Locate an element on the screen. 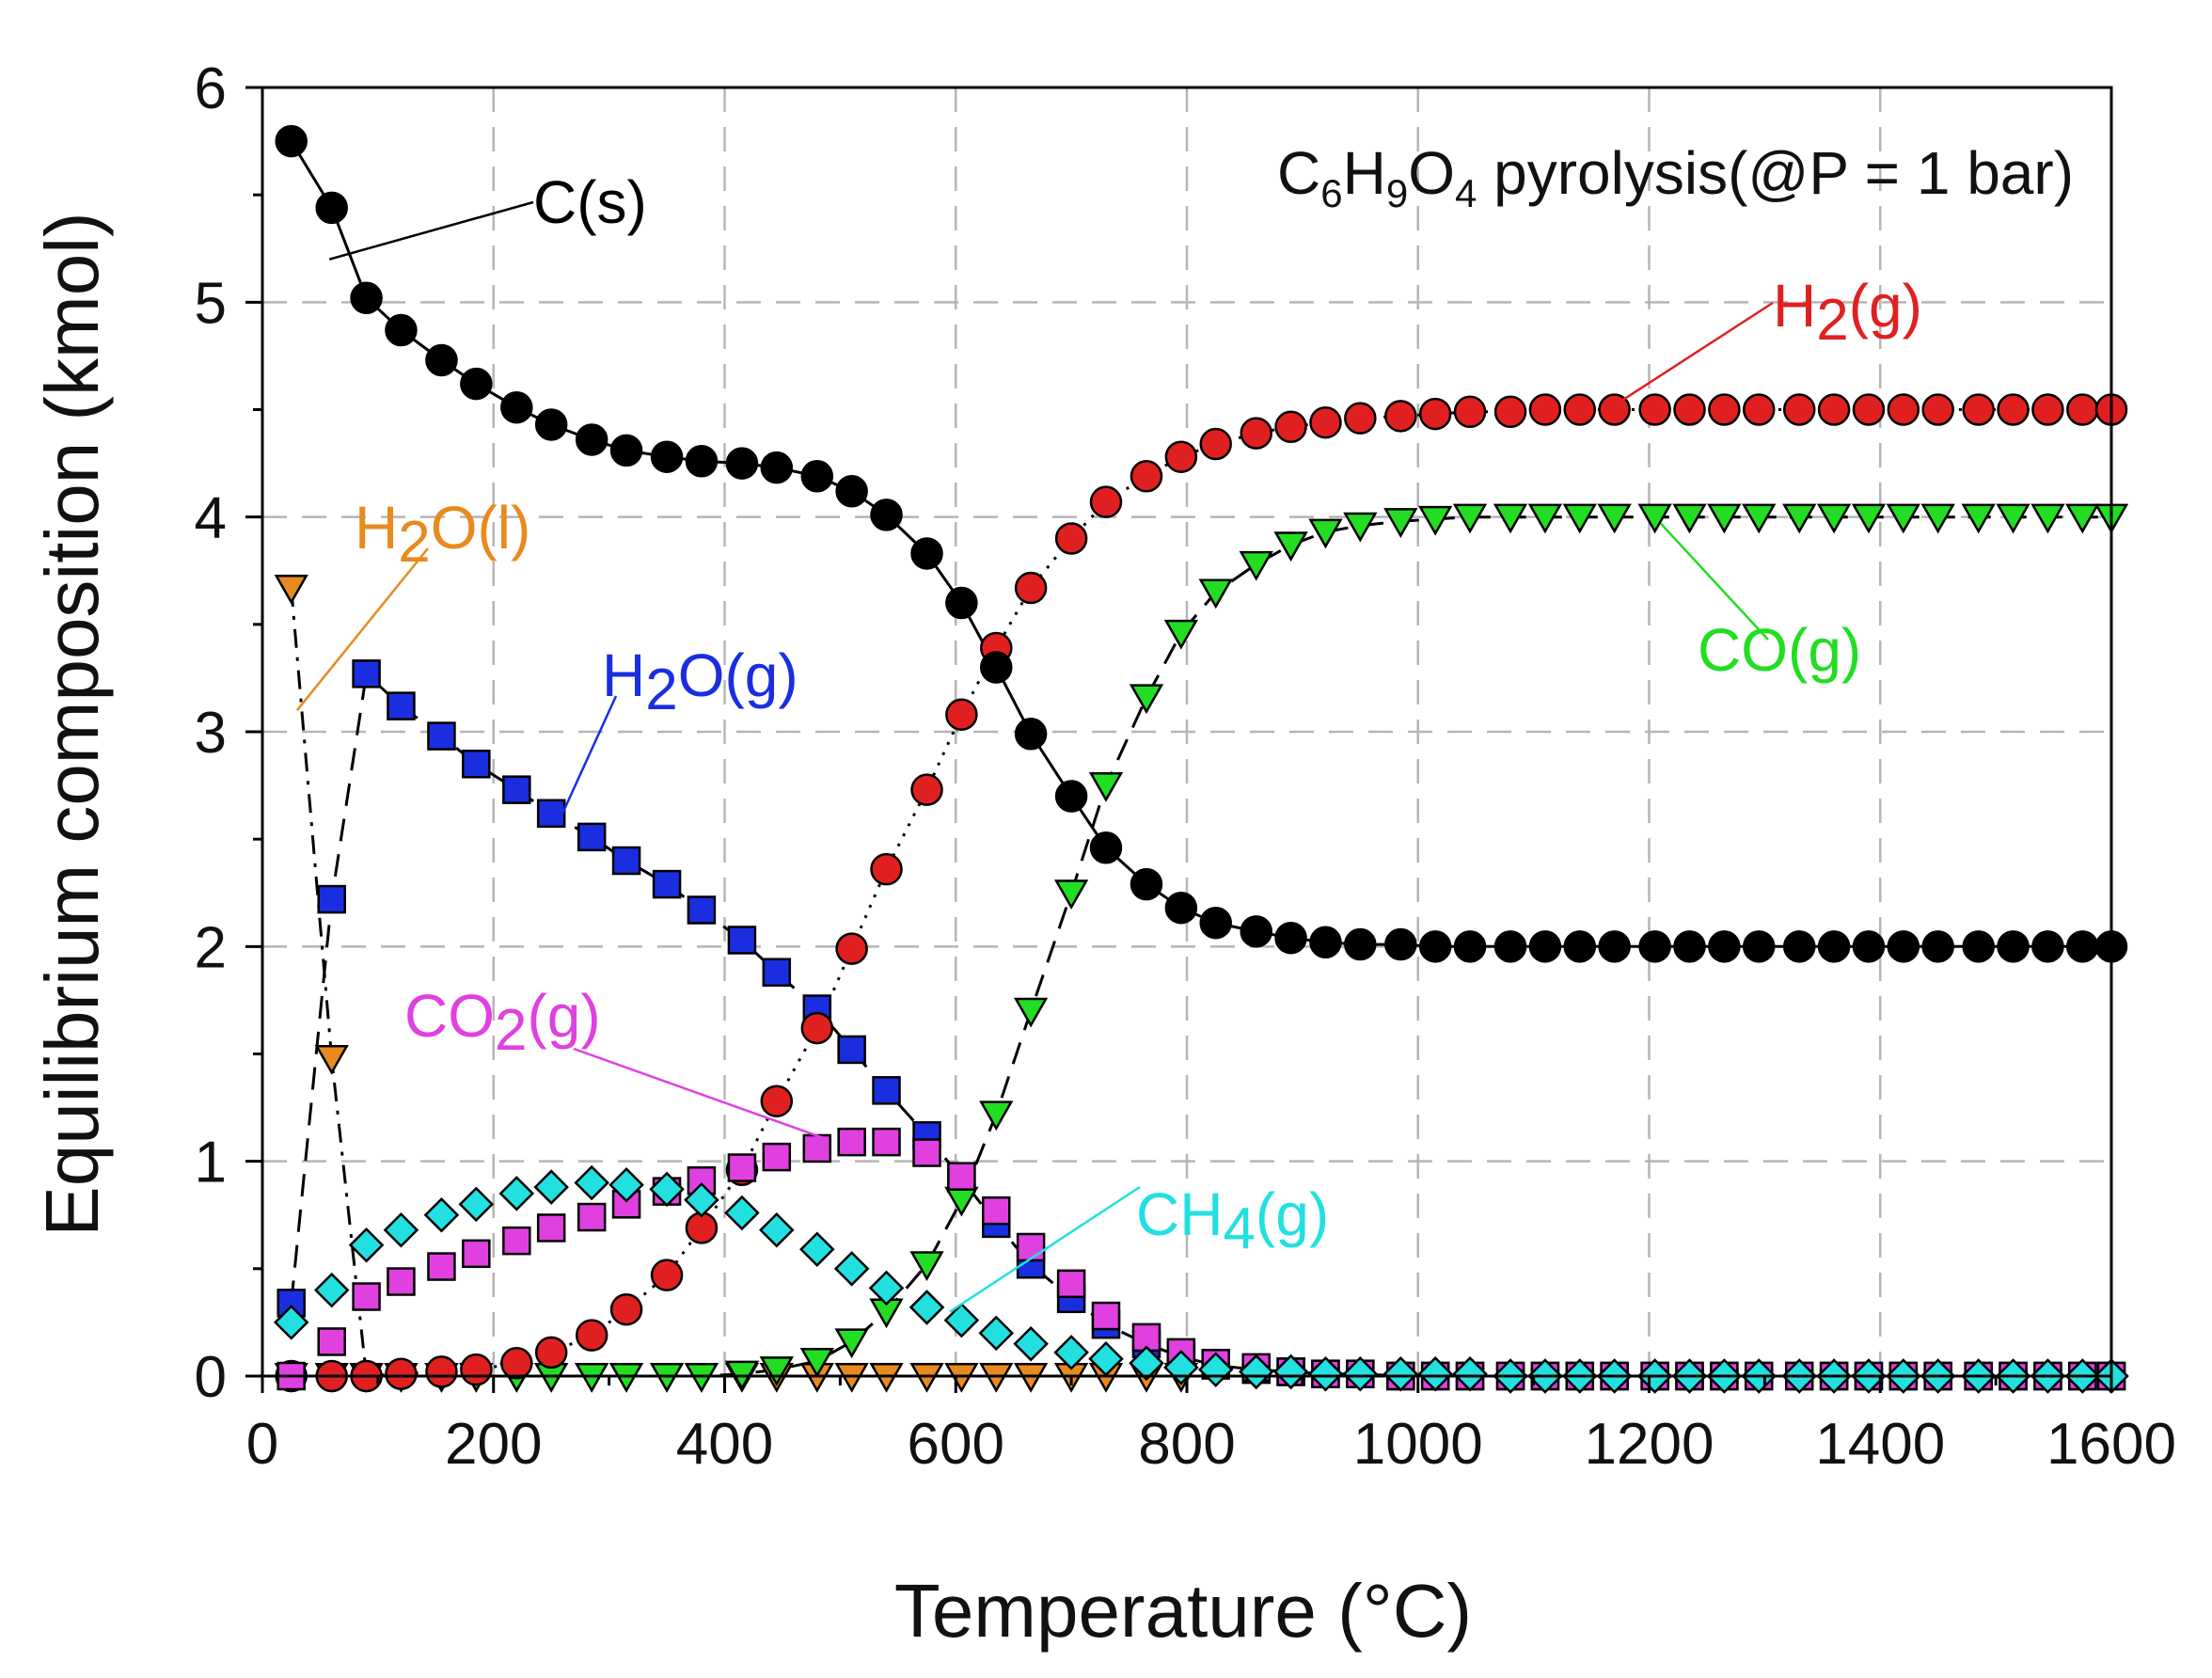 The image size is (2212, 1678). x-tick-label: 400 is located at coordinates (724, 1444).